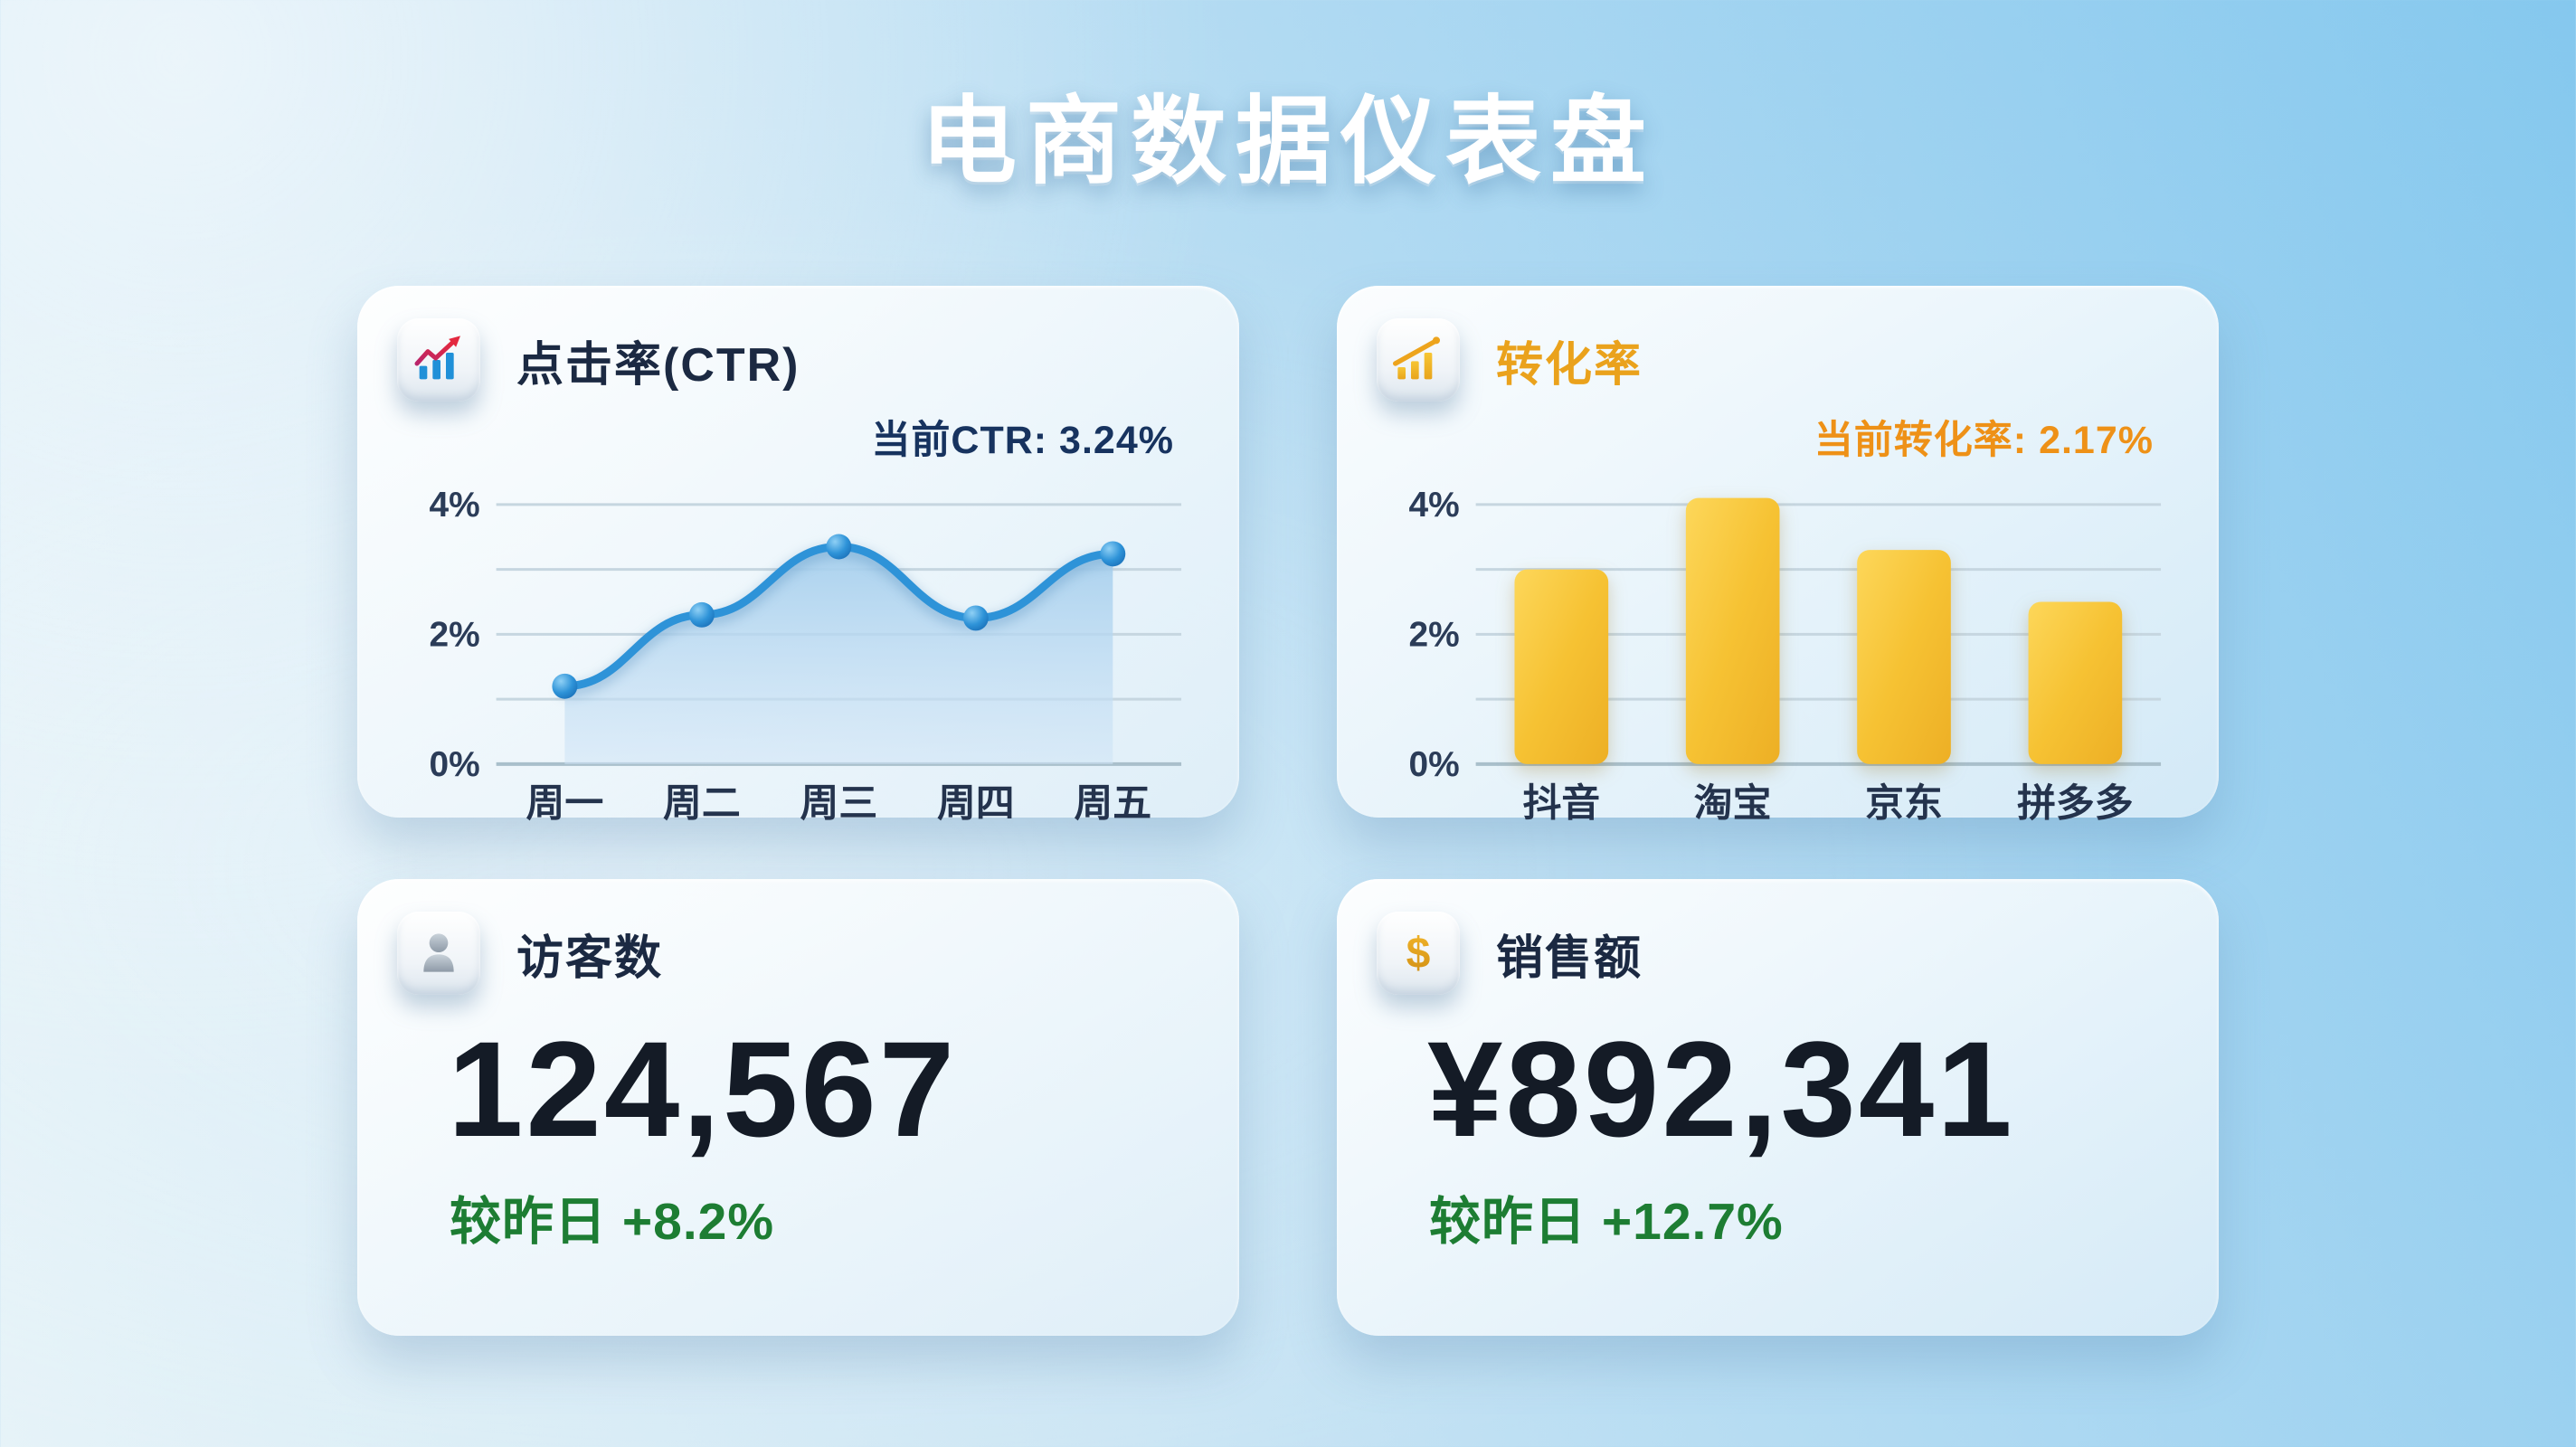 Image resolution: width=2576 pixels, height=1447 pixels. I want to click on bar-chart-rising-icon, so click(1417, 358).